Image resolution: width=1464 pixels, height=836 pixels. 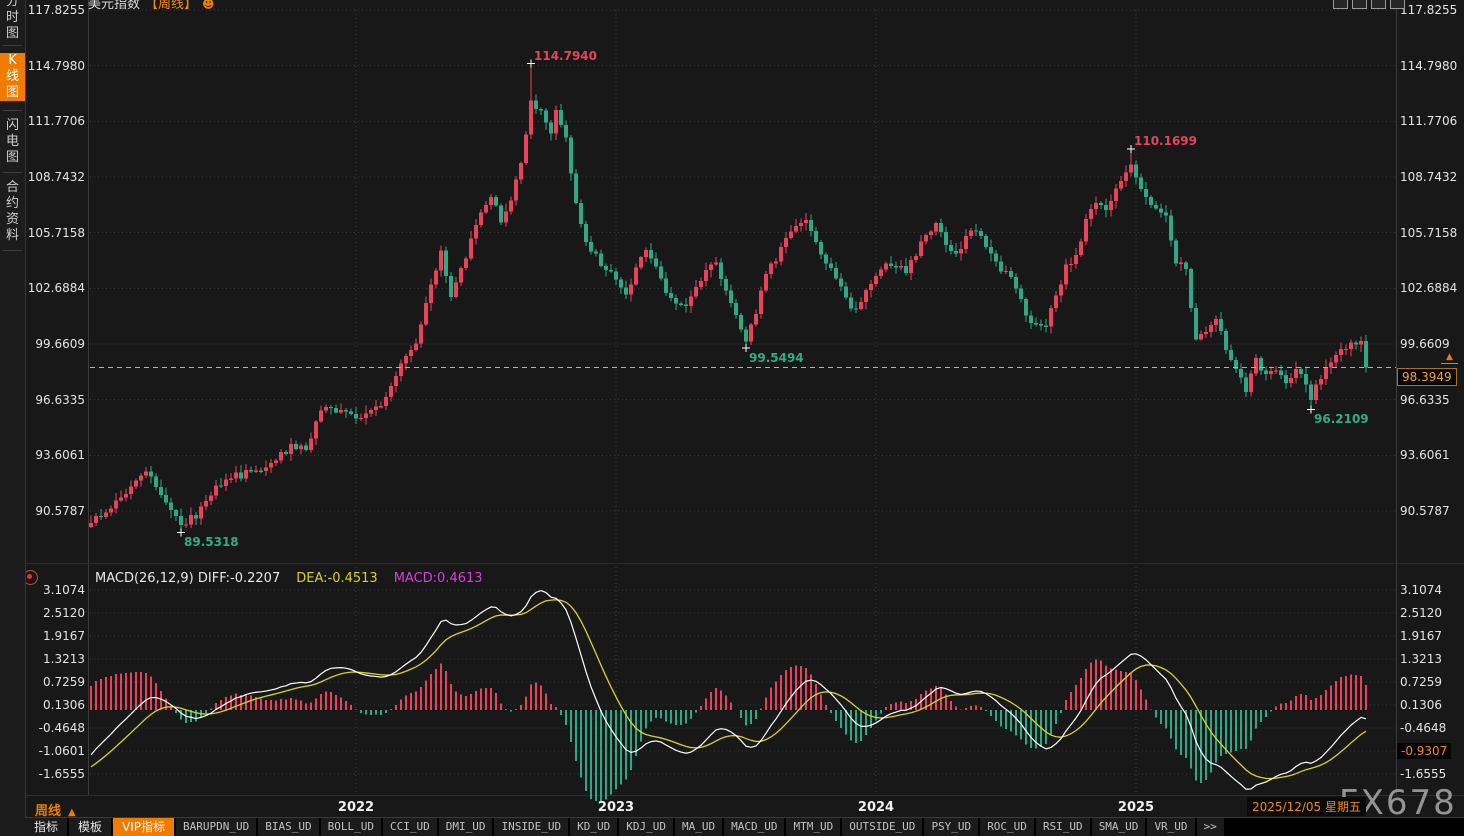 I want to click on x-axis-year-label: 2025, so click(x=1136, y=807).